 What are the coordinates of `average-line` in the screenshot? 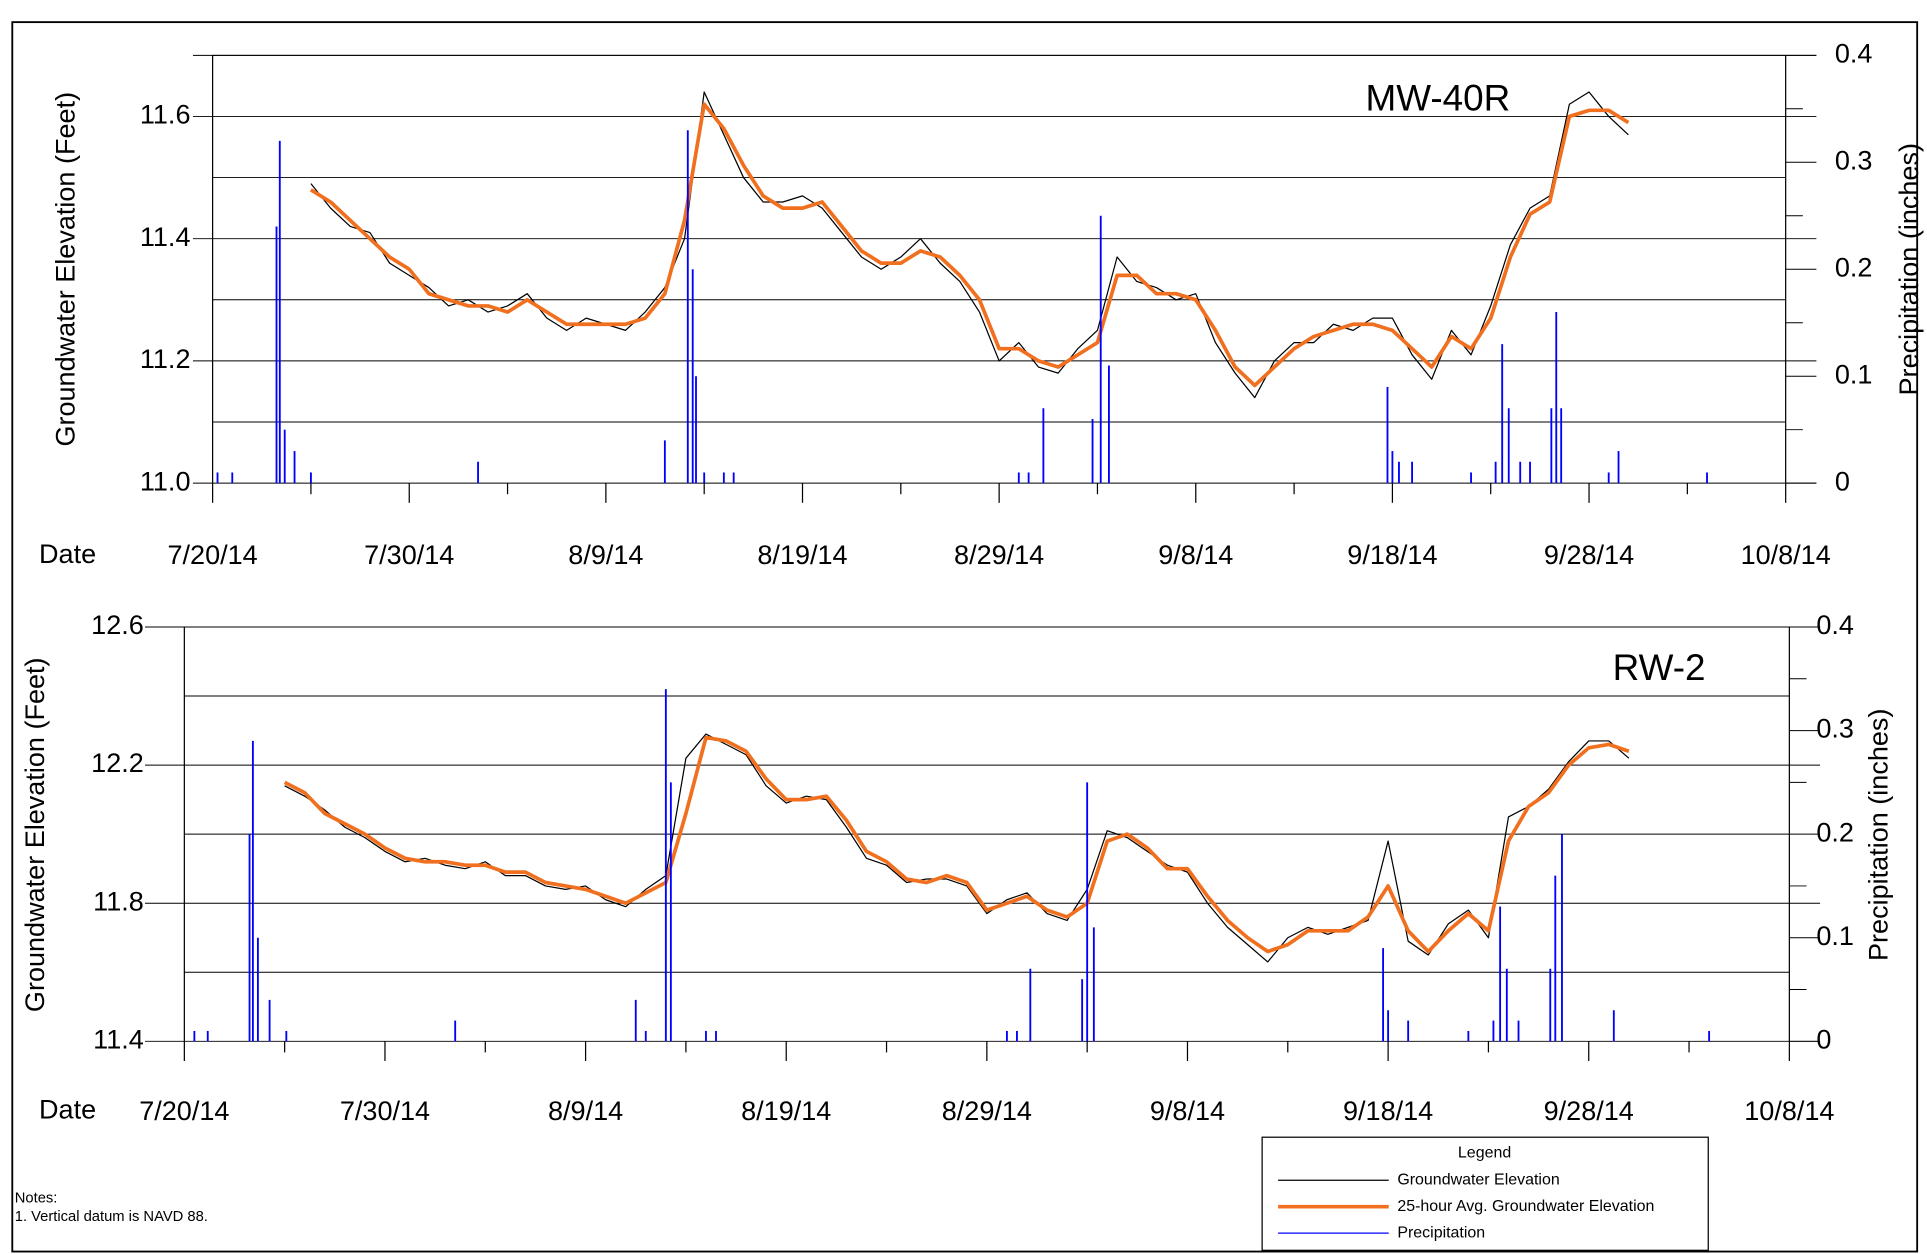 It's located at (956, 844).